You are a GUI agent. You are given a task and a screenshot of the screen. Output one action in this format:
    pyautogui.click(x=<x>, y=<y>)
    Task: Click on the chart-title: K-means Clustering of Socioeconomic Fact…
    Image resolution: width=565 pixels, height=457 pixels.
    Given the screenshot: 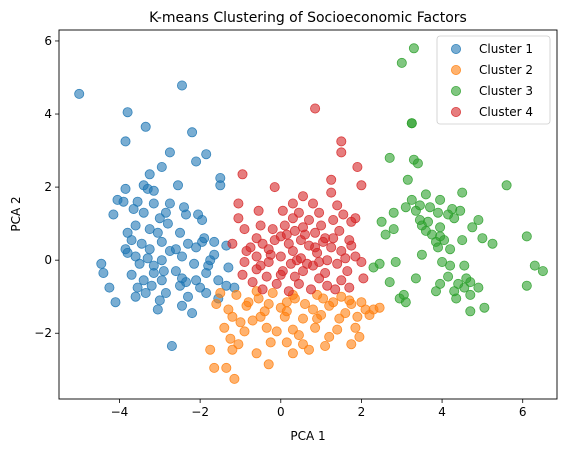 What is the action you would take?
    pyautogui.click(x=308, y=18)
    